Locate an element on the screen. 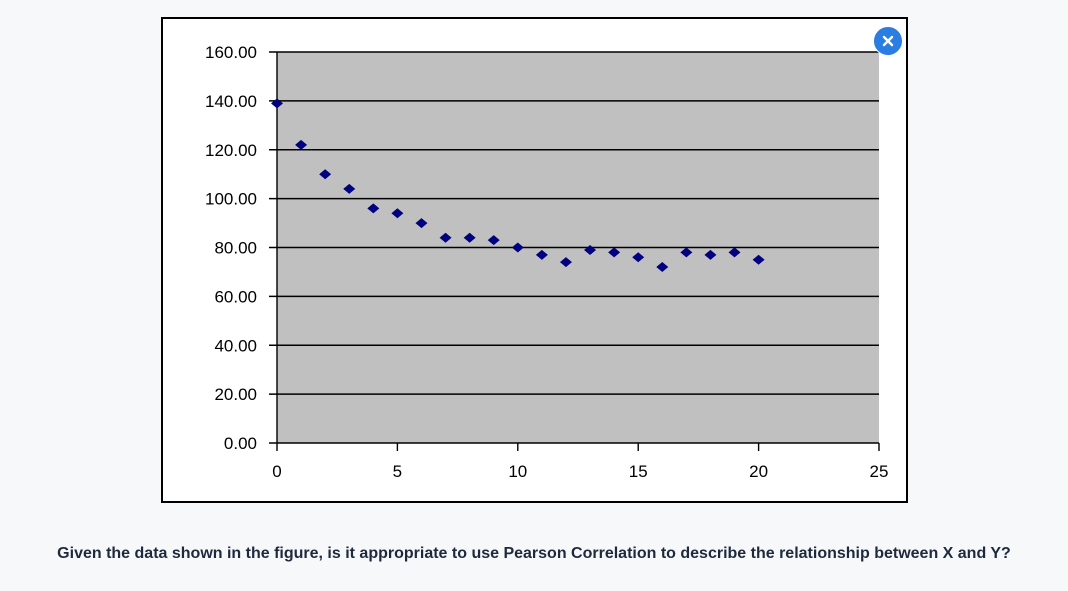 The height and width of the screenshot is (591, 1068). y-tick-label: 0.00 is located at coordinates (240, 443).